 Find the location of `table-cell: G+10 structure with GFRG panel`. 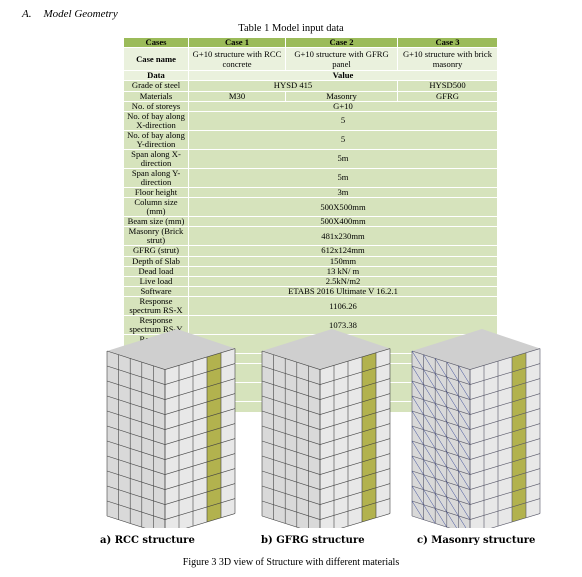

table-cell: G+10 structure with GFRG panel is located at coordinates (341, 59).